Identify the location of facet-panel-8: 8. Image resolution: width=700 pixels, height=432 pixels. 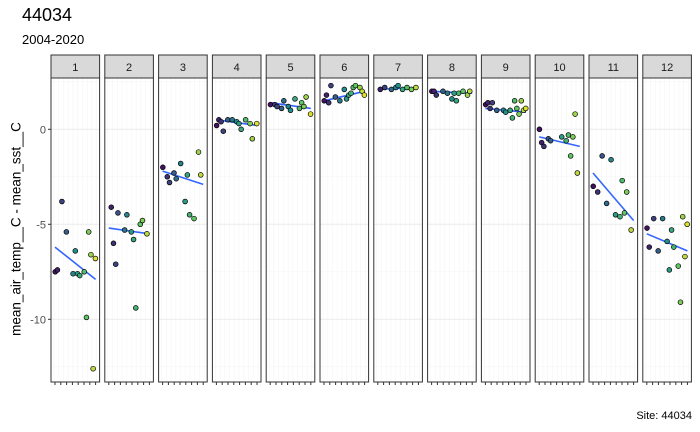
(452, 219).